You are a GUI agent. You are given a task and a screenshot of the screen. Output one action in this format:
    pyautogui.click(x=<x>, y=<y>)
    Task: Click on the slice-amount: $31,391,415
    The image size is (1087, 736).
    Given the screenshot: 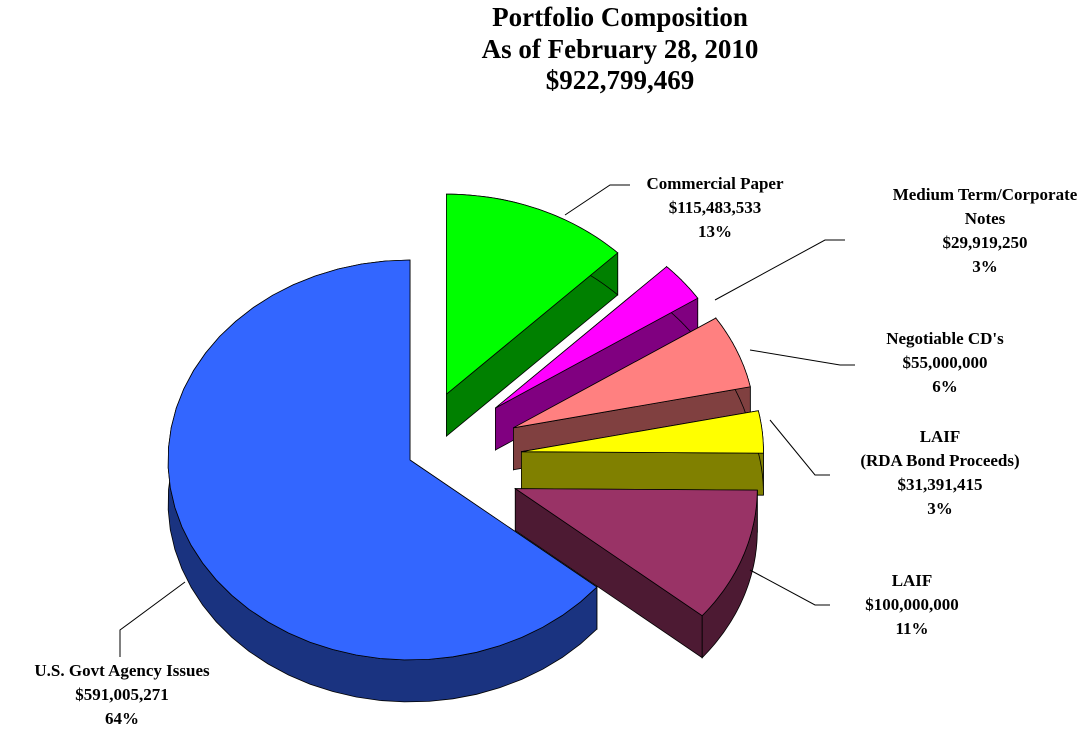 What is the action you would take?
    pyautogui.click(x=940, y=484)
    